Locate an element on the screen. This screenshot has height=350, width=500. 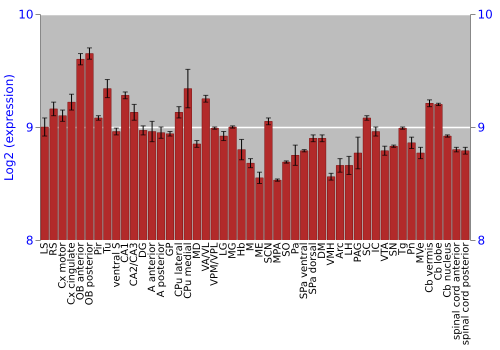
y2-tick-label: 9 is located at coordinates (482, 127).